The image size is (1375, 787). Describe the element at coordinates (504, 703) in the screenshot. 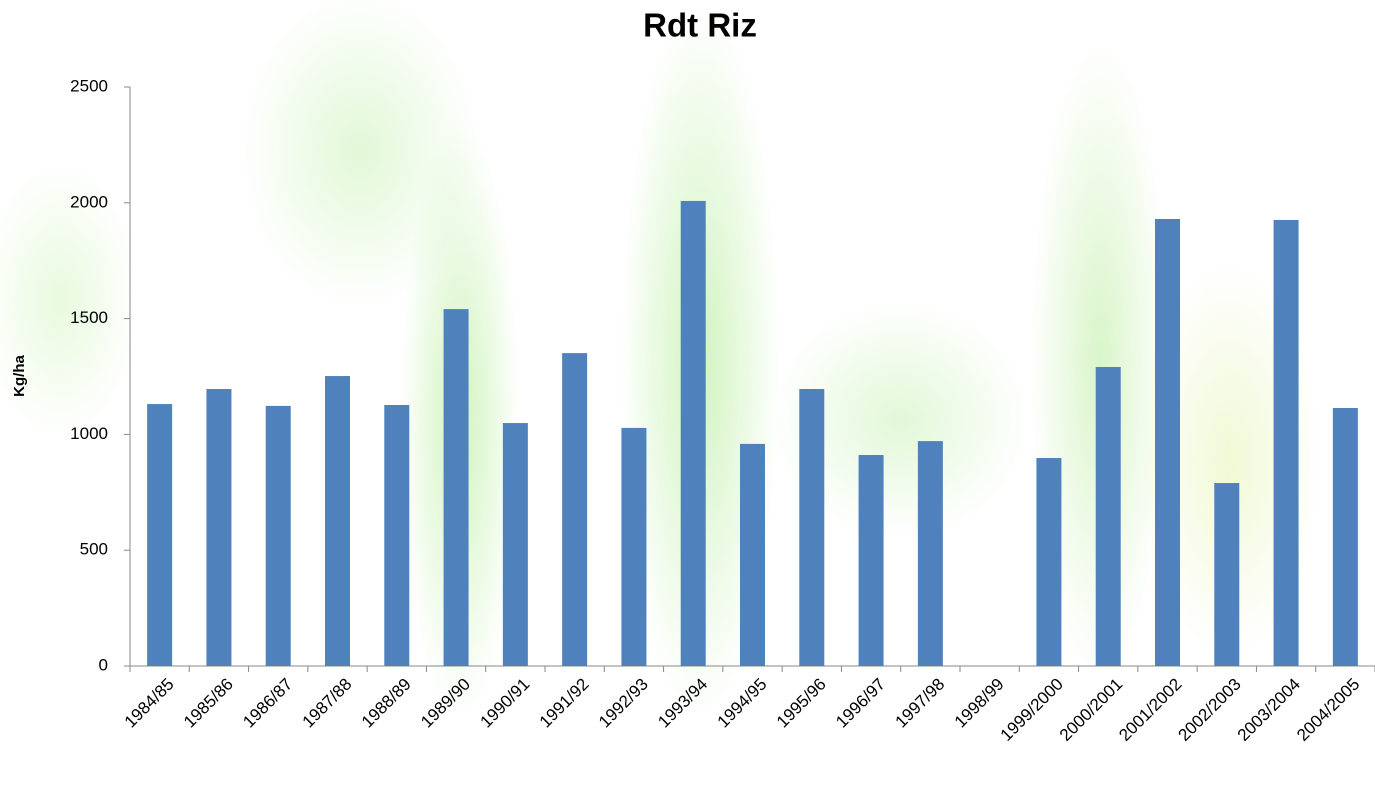

I see `x-tick-label: 1990/91` at that location.